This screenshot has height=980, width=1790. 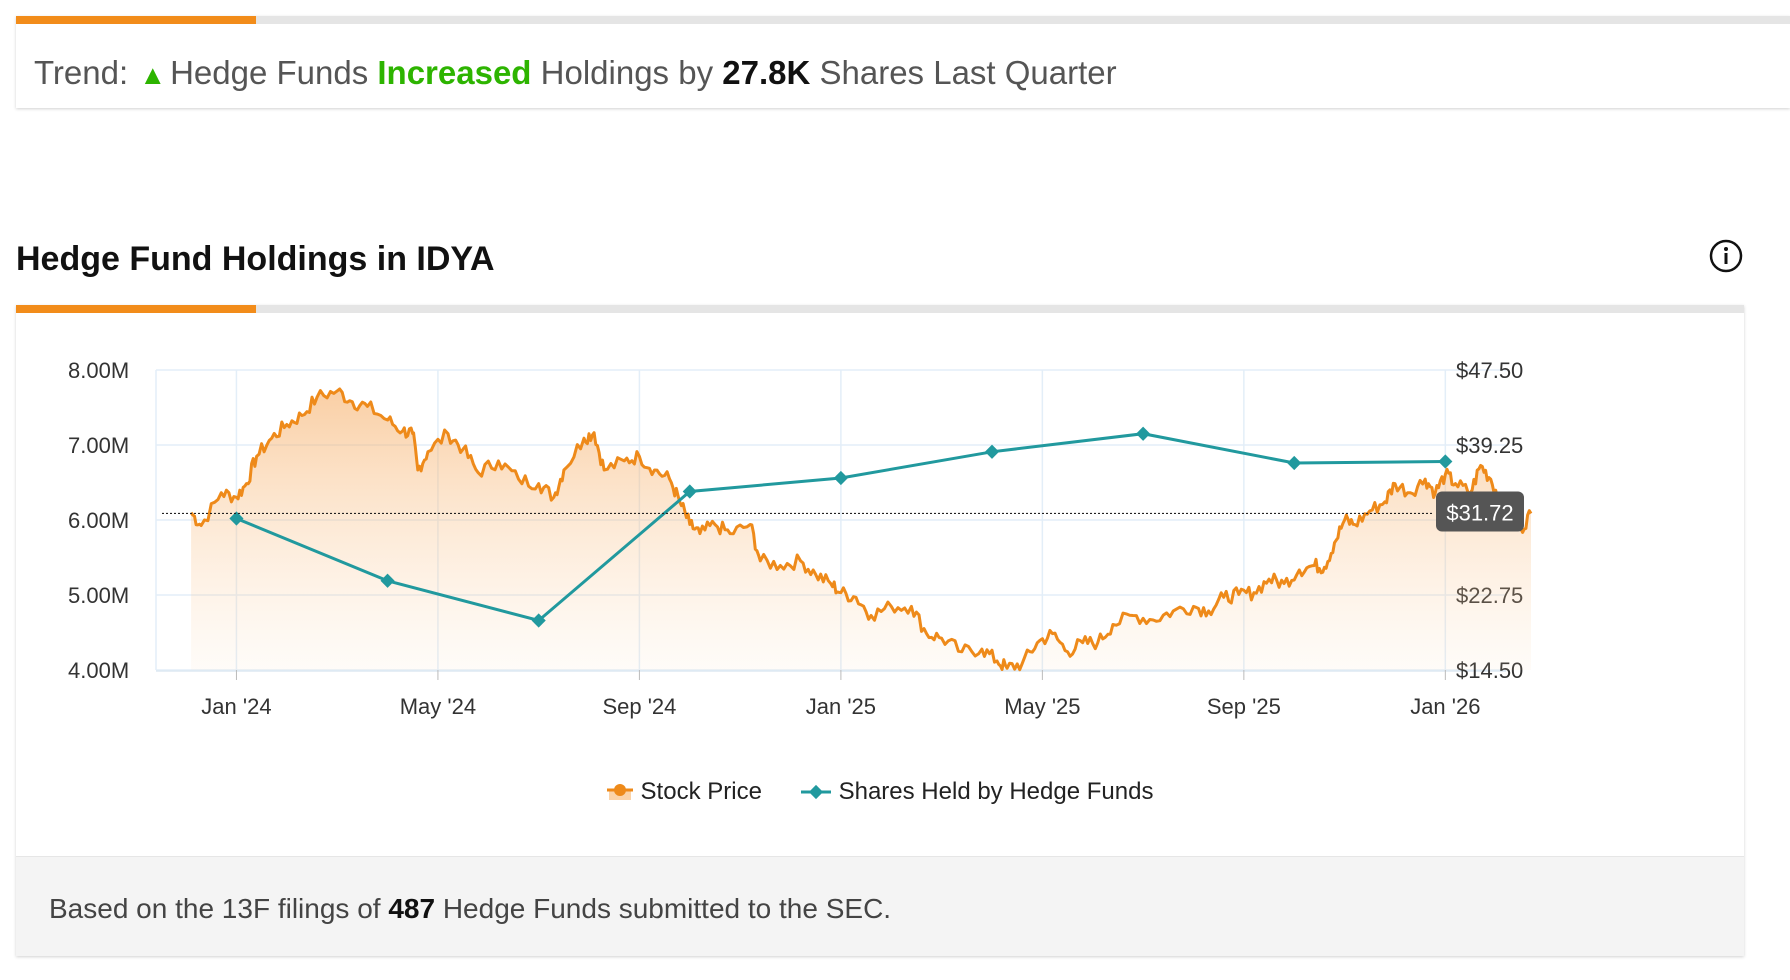 What do you see at coordinates (766, 72) in the screenshot?
I see `trend-amount: 27.8K` at bounding box center [766, 72].